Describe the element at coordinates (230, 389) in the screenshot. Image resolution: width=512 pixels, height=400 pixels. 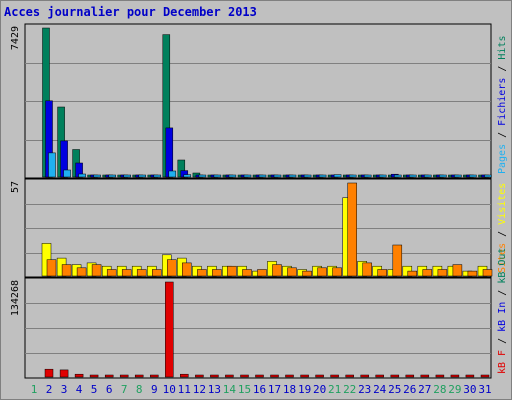
I see `day-label-14: 14` at that location.